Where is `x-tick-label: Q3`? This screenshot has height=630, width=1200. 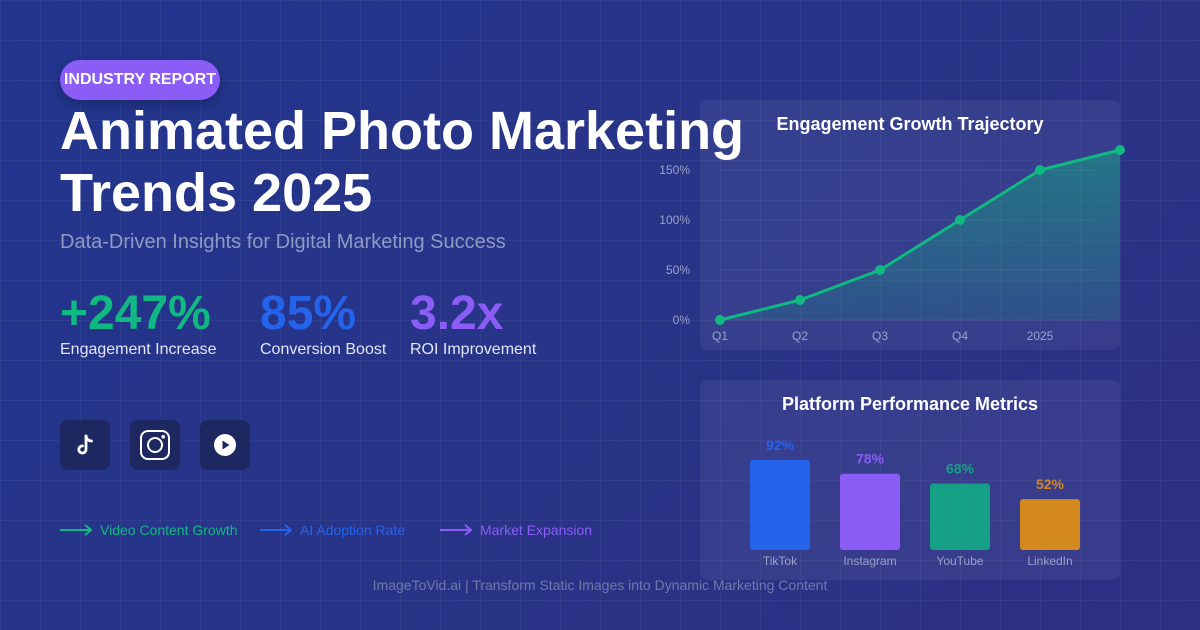 x-tick-label: Q3 is located at coordinates (880, 336).